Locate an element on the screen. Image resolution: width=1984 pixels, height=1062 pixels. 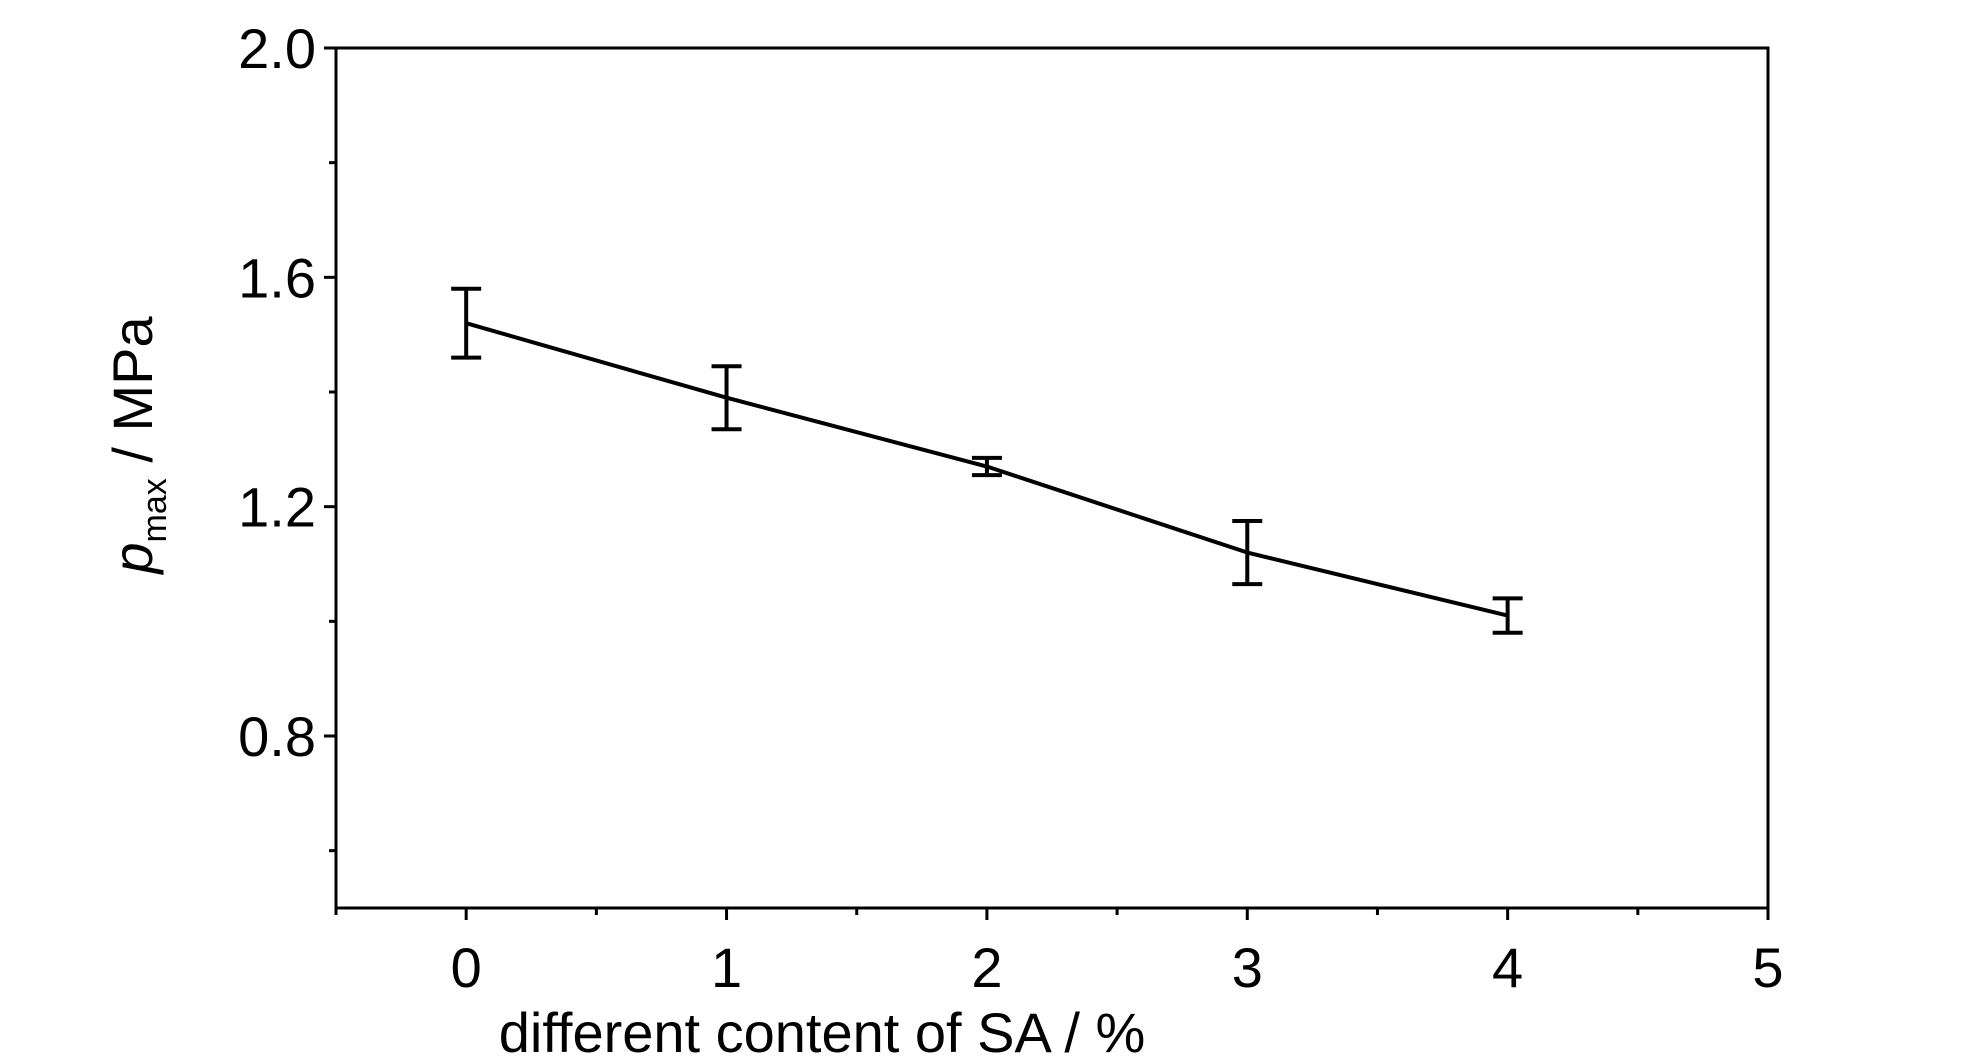
x-tick-label: 1 is located at coordinates (726, 967).